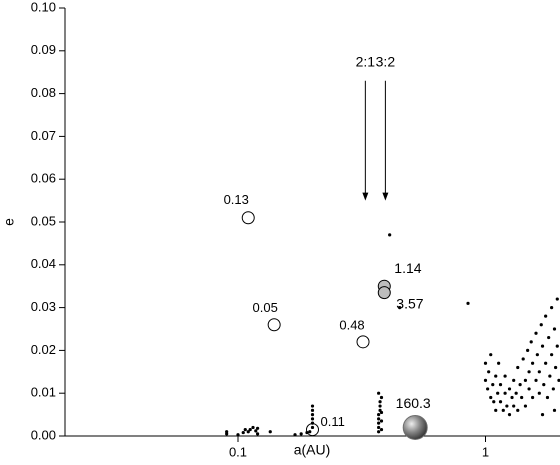 The image size is (560, 465). What do you see at coordinates (407, 268) in the screenshot?
I see `point-label: 1.14` at bounding box center [407, 268].